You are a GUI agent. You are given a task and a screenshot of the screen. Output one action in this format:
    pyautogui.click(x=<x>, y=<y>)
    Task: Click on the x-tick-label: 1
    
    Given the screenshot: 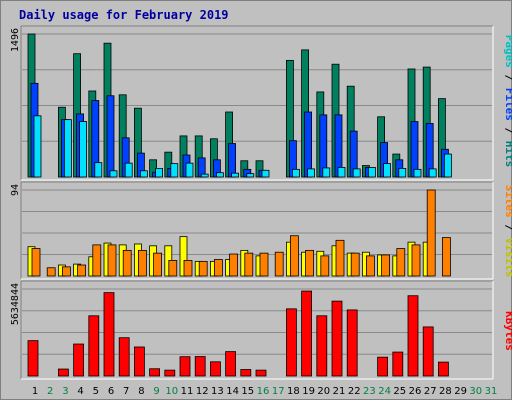 What is the action you would take?
    pyautogui.click(x=35, y=391)
    